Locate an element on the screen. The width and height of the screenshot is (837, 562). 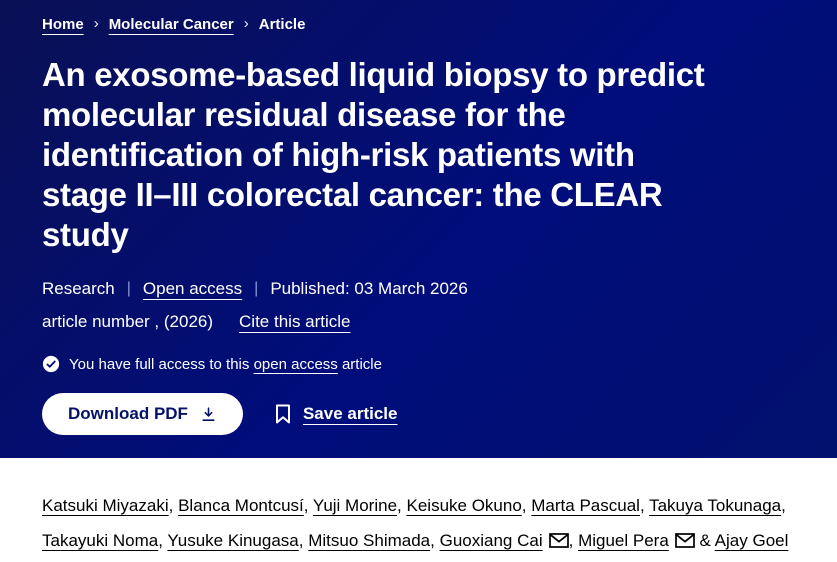
published-date-label: Published: 03 March 2026 is located at coordinates (369, 288).